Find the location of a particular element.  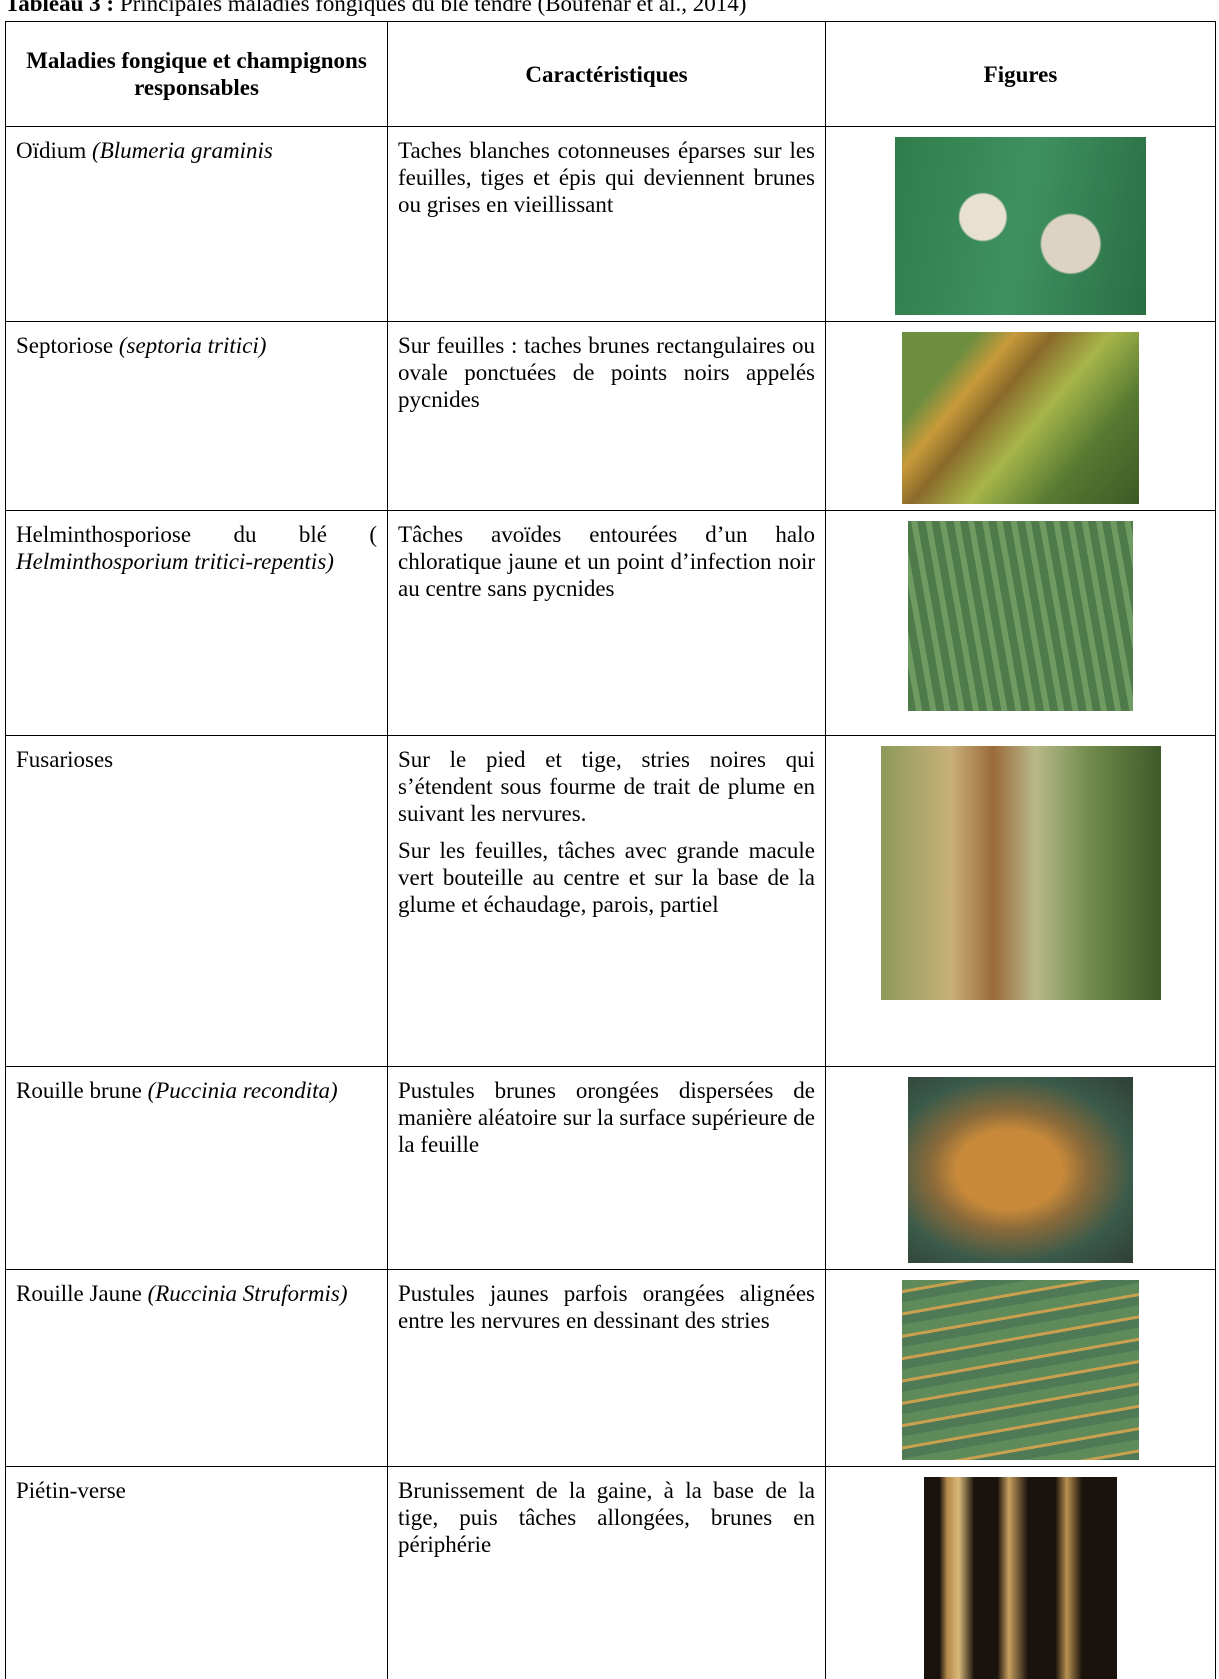

disease-name: Fusarioses is located at coordinates (65, 759).